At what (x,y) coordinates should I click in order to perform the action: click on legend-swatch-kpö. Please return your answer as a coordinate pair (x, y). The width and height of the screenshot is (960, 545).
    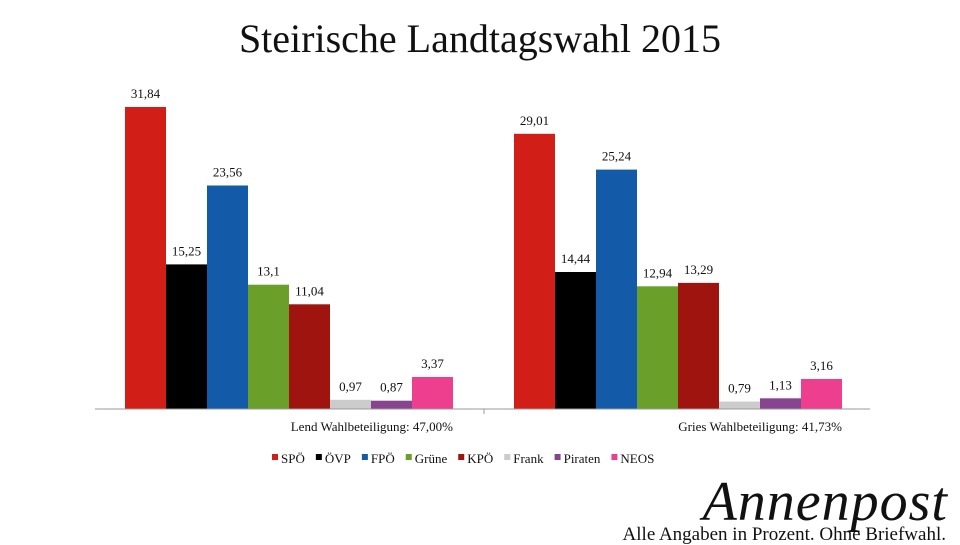
    Looking at the image, I should click on (461, 457).